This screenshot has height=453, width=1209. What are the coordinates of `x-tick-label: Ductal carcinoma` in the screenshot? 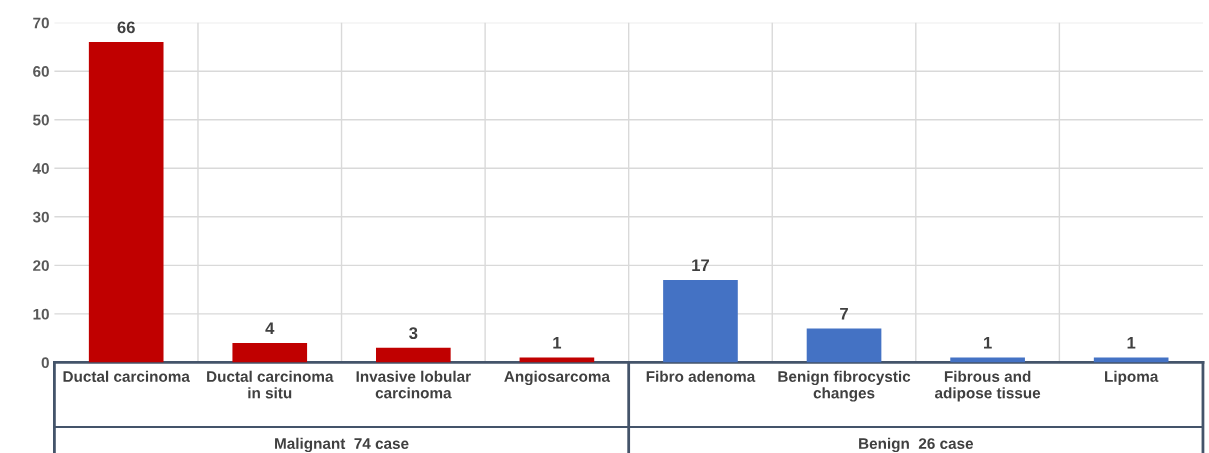 It's located at (126, 376).